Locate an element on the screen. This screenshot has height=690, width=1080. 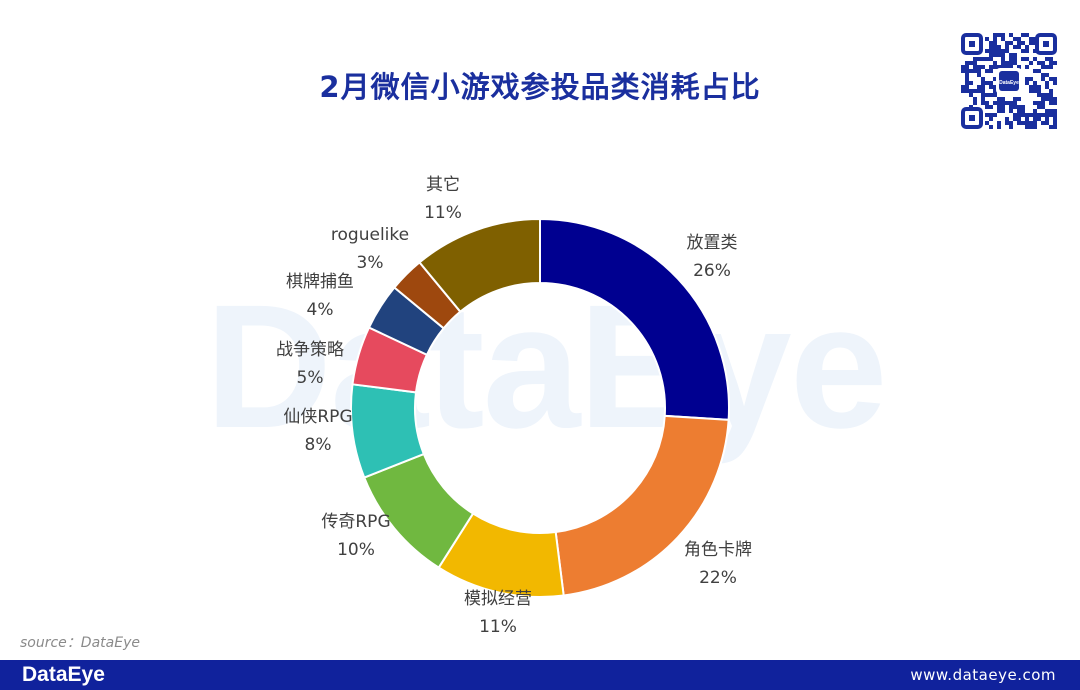
slice-category-label: roguelike is located at coordinates (370, 235).